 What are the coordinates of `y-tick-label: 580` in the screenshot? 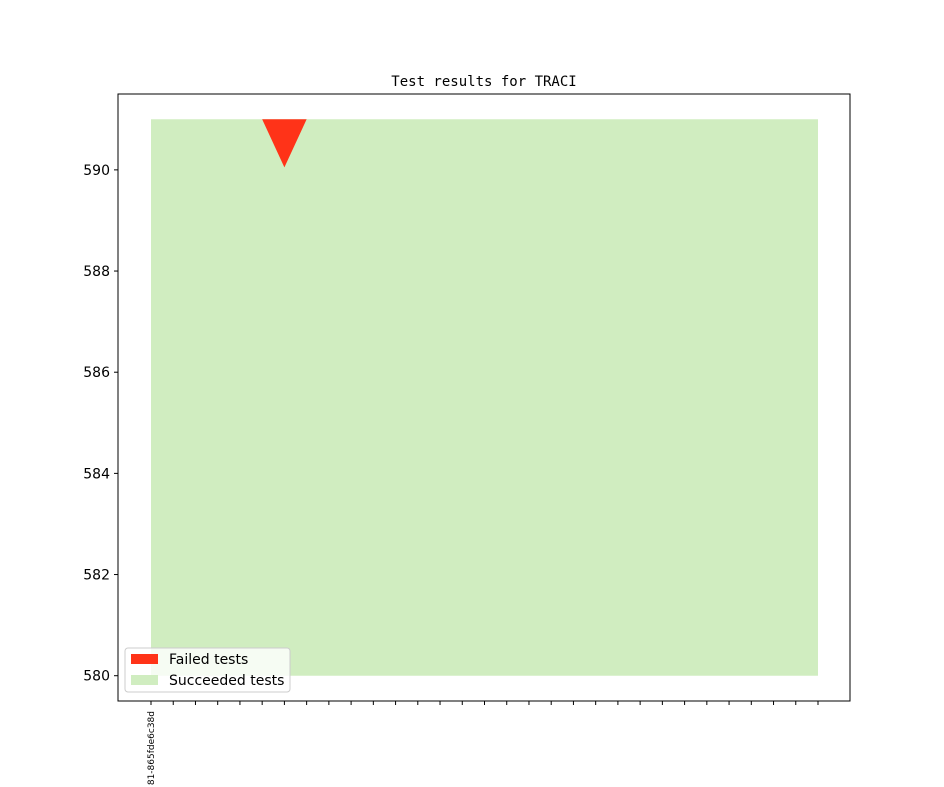 It's located at (96, 677).